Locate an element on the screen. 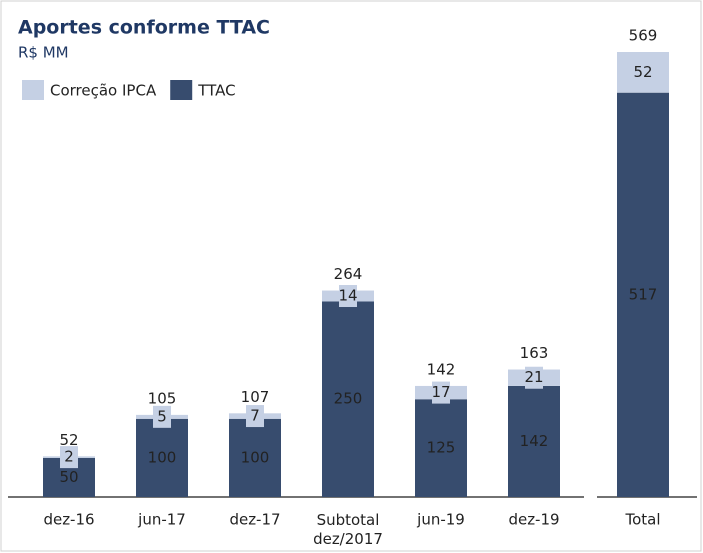 This screenshot has width=703, height=553. total-label: 52 is located at coordinates (68, 440).